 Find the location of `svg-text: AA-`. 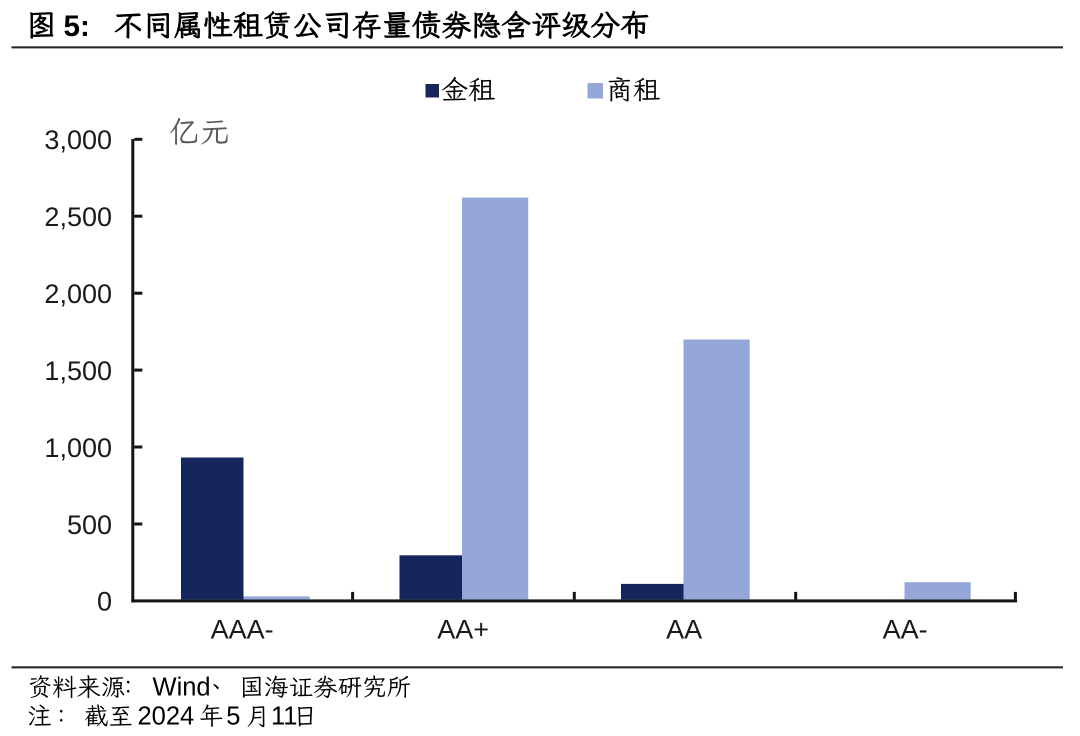

svg-text: AA- is located at coordinates (905, 630).